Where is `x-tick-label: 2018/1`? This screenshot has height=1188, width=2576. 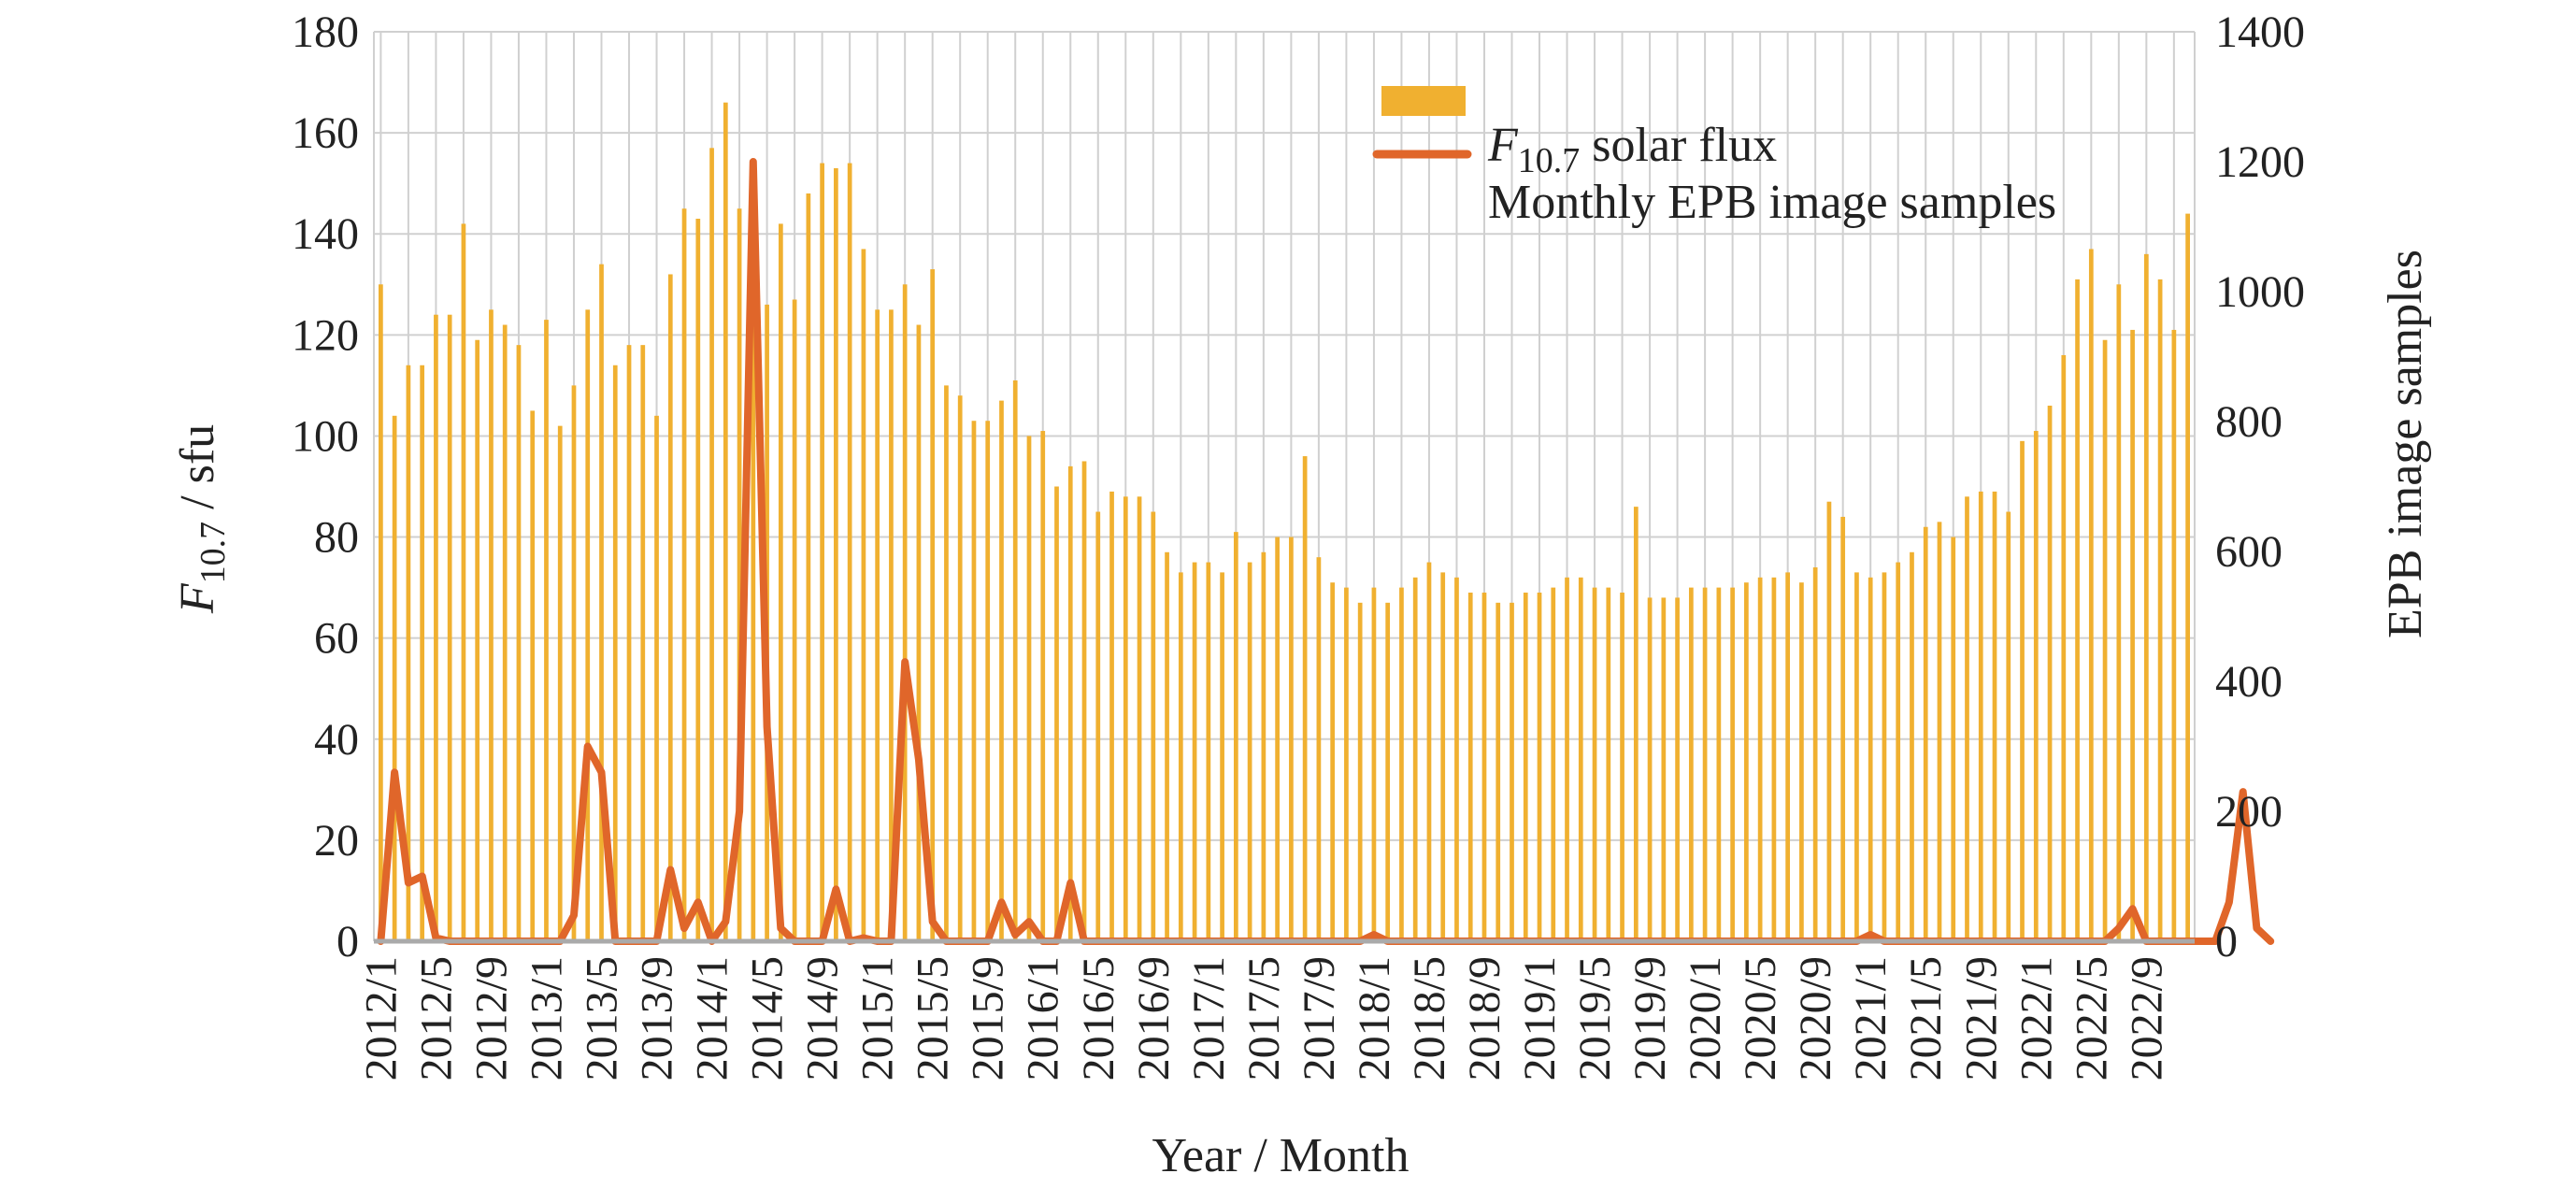
x-tick-label: 2018/1 is located at coordinates (1374, 1018).